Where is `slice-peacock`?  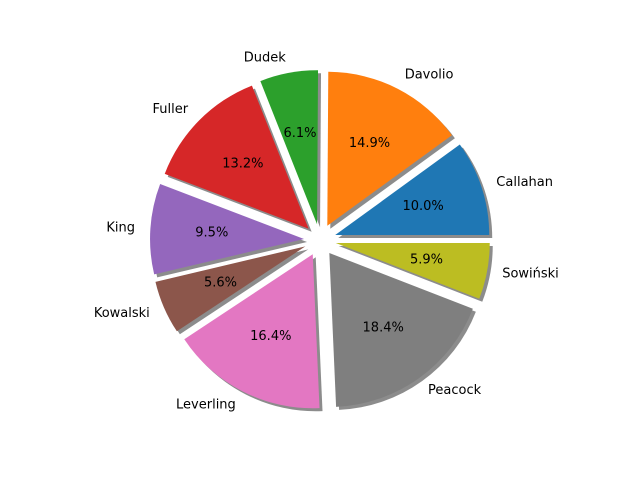 slice-peacock is located at coordinates (401, 330).